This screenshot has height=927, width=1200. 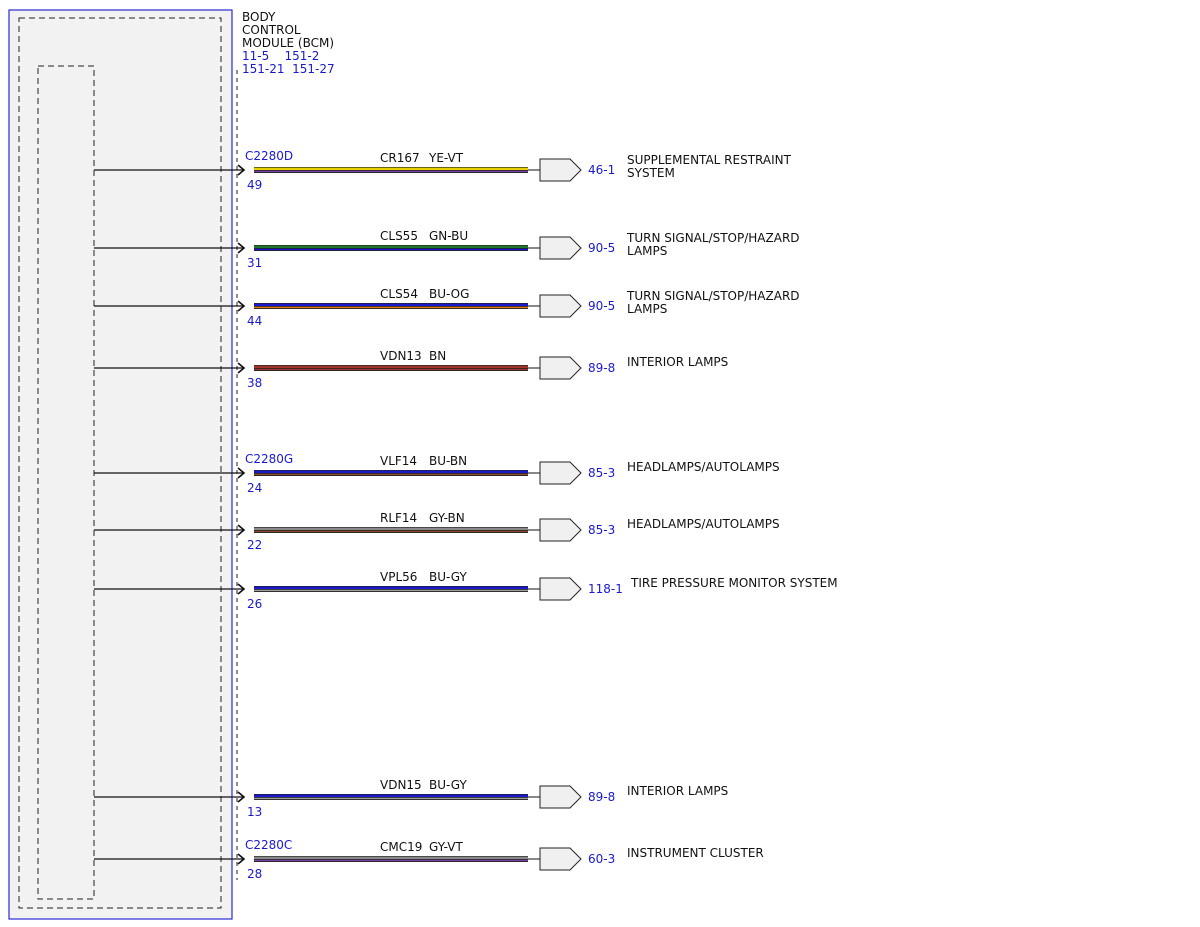 What do you see at coordinates (288, 69) in the screenshot?
I see `module-ref-line: 151-21 151-27` at bounding box center [288, 69].